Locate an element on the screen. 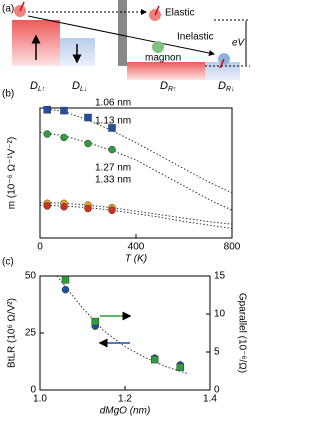 The height and width of the screenshot is (424, 320). y-tick-label: 25 is located at coordinates (31, 333).